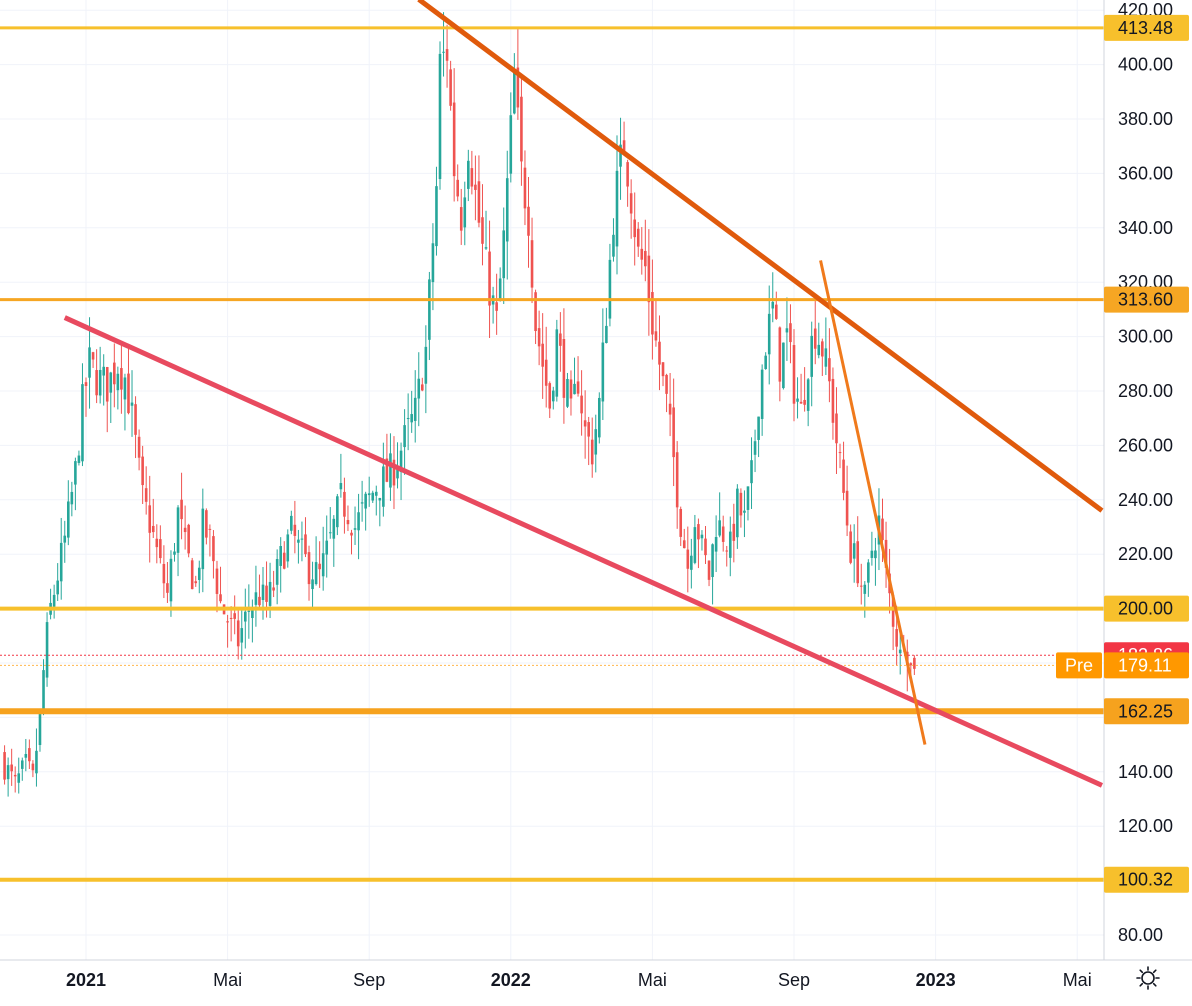 This screenshot has height=1006, width=1192. What do you see at coordinates (1145, 337) in the screenshot?
I see `y-tick-label-11: 300.00` at bounding box center [1145, 337].